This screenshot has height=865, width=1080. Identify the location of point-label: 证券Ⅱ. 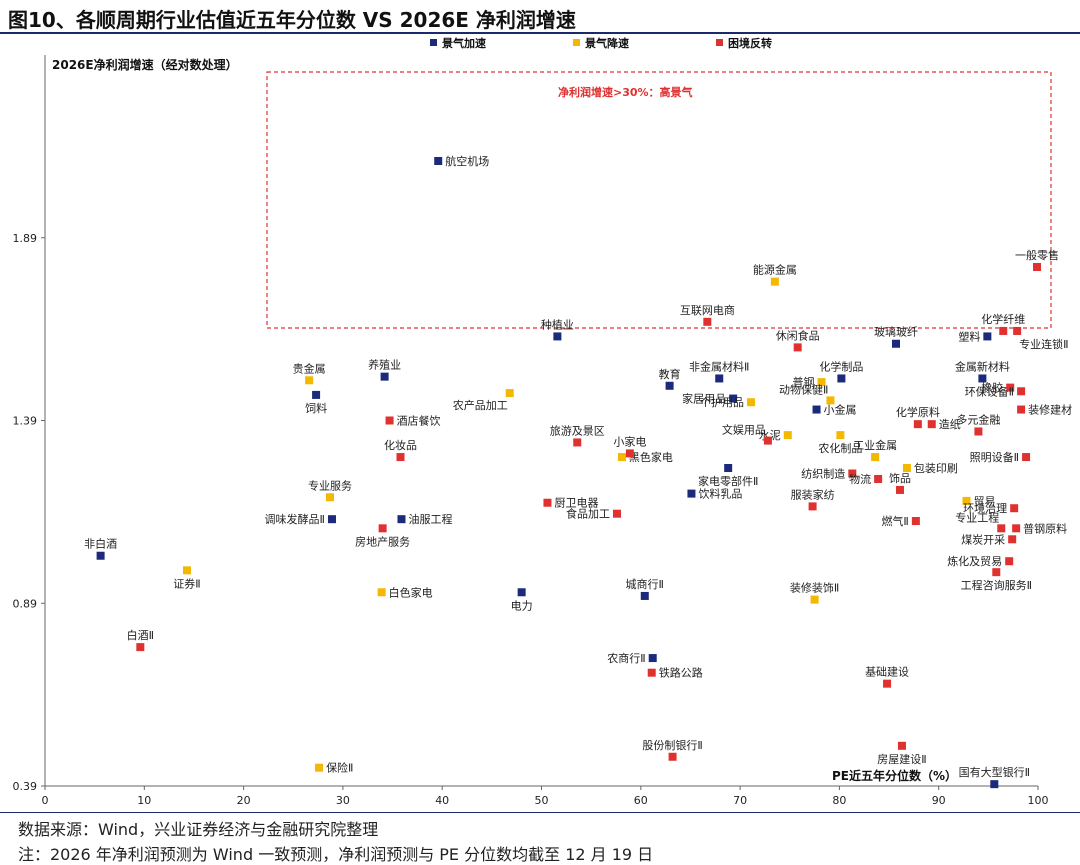
(186, 583).